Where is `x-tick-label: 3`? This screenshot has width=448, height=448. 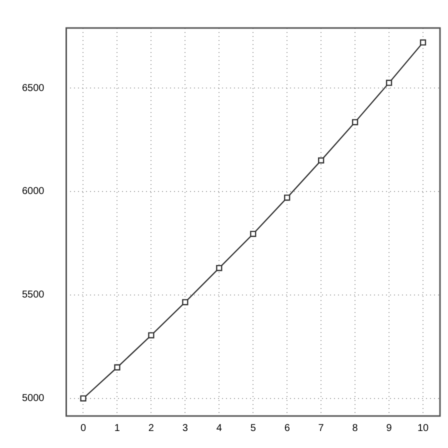 x-tick-label: 3 is located at coordinates (185, 428).